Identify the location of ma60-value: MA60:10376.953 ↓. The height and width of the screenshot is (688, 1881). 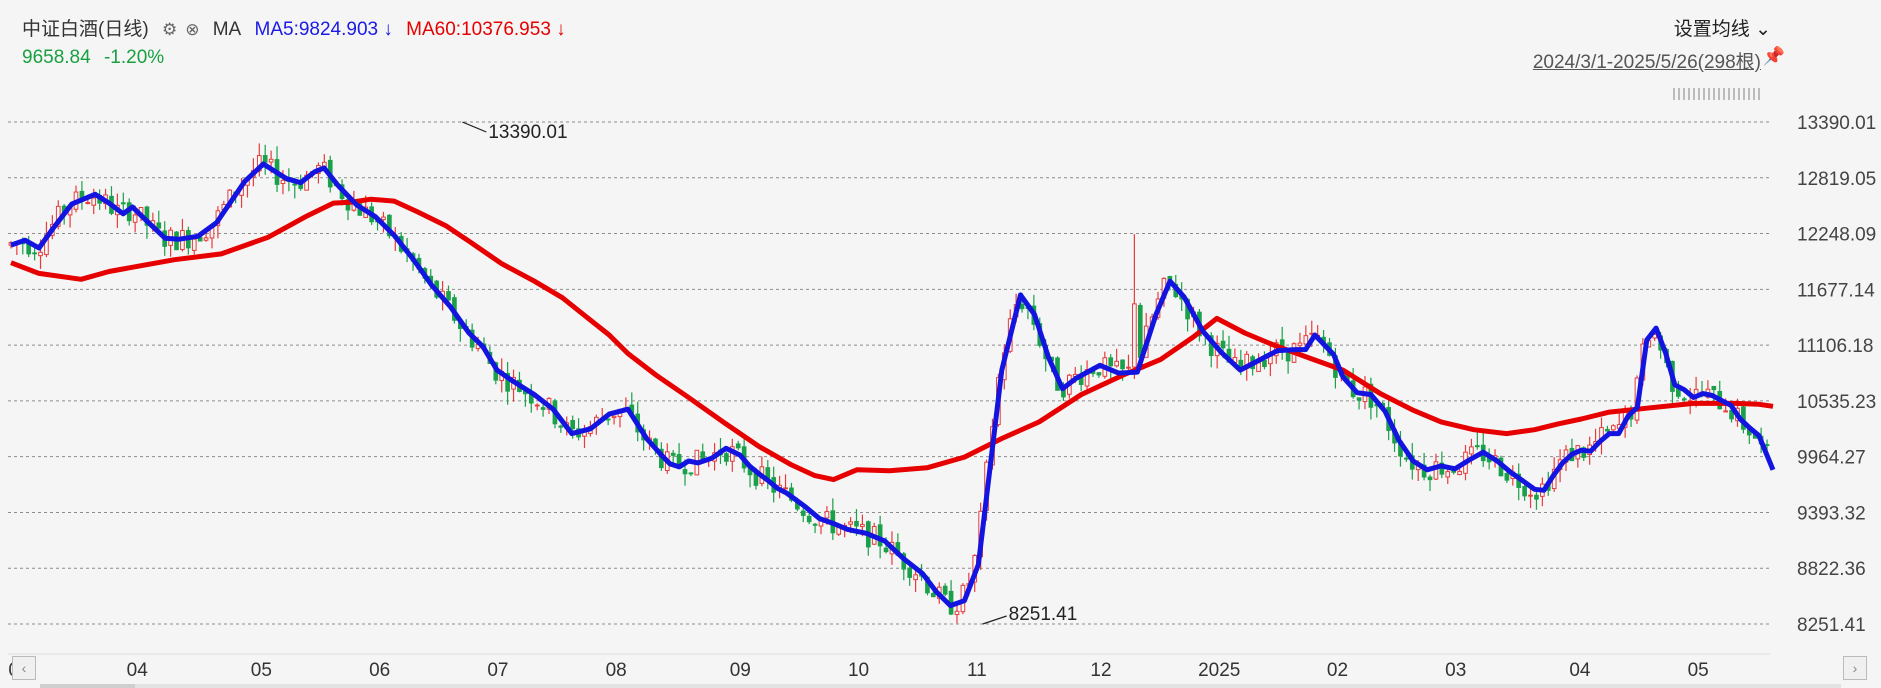
(486, 29).